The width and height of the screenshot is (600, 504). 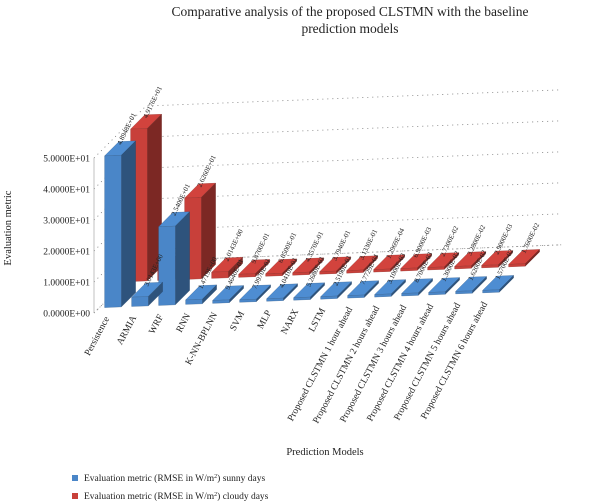 What do you see at coordinates (66, 284) in the screenshot?
I see `y-tick-label-1: 1.0000E+01` at bounding box center [66, 284].